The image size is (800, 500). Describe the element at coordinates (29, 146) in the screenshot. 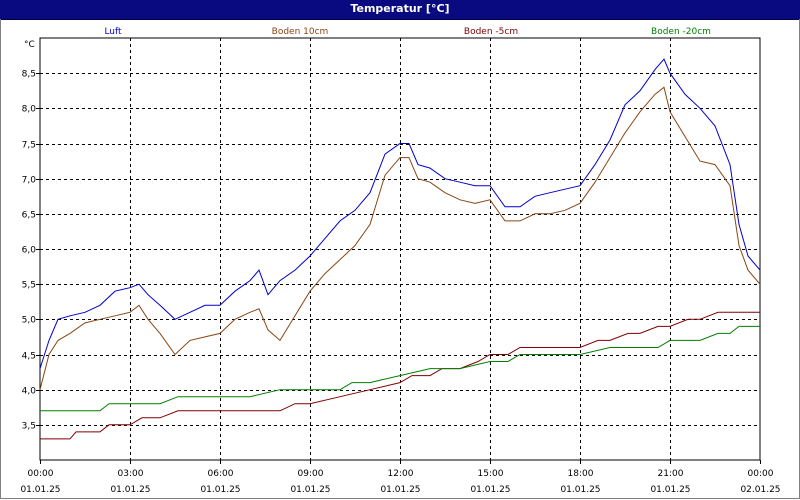

I see `y-tick-label: 7,5` at that location.